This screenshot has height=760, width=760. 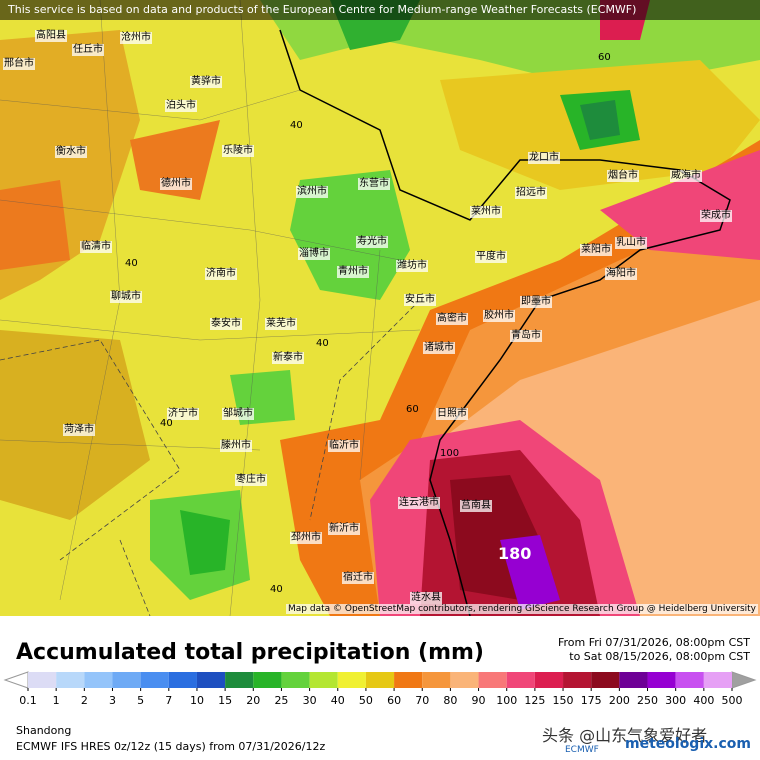 I want to click on city-label: 临清市, so click(x=96, y=247).